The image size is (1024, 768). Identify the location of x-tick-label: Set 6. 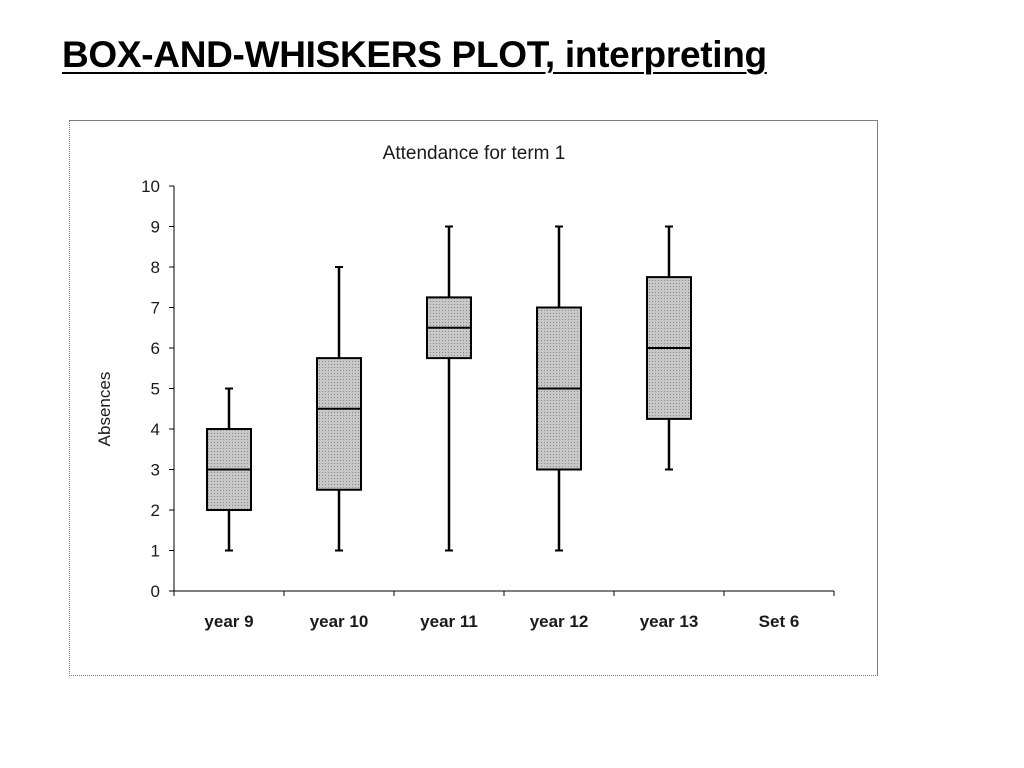
(779, 621).